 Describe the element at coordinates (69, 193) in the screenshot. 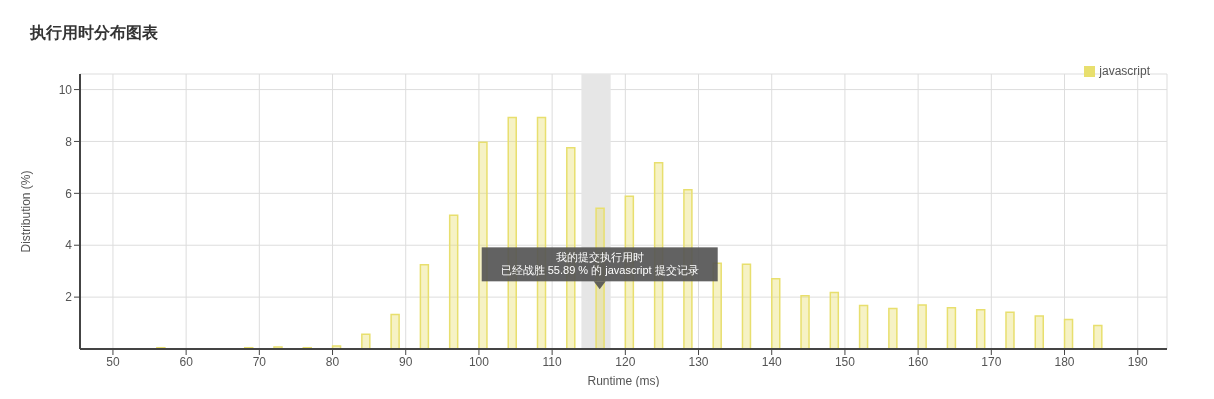

I see `y-tick-label: 6` at that location.